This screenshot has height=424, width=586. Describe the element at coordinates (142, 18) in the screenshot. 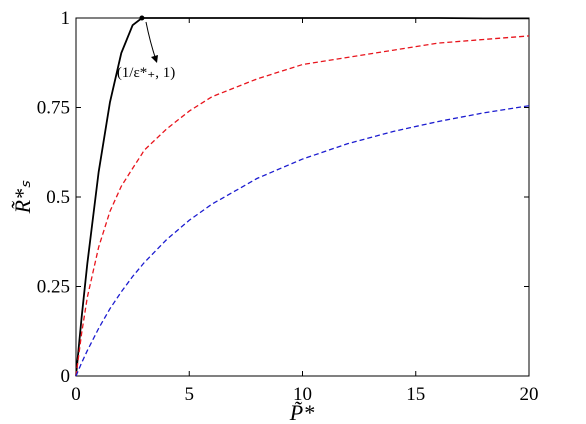

I see `annotation-point` at that location.